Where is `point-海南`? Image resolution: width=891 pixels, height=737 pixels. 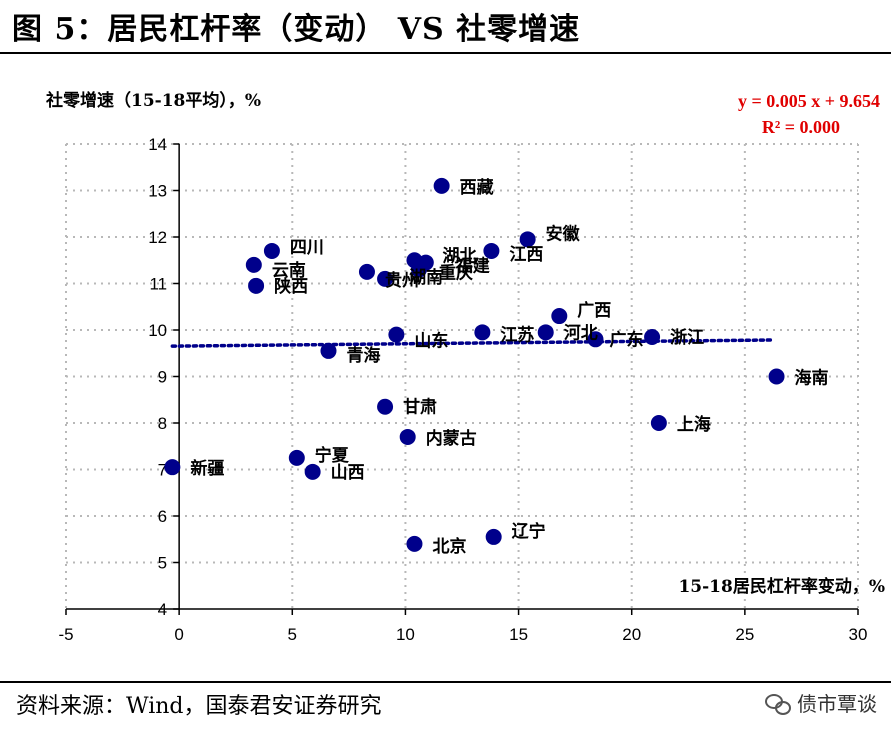
point-海南 is located at coordinates (776, 376).